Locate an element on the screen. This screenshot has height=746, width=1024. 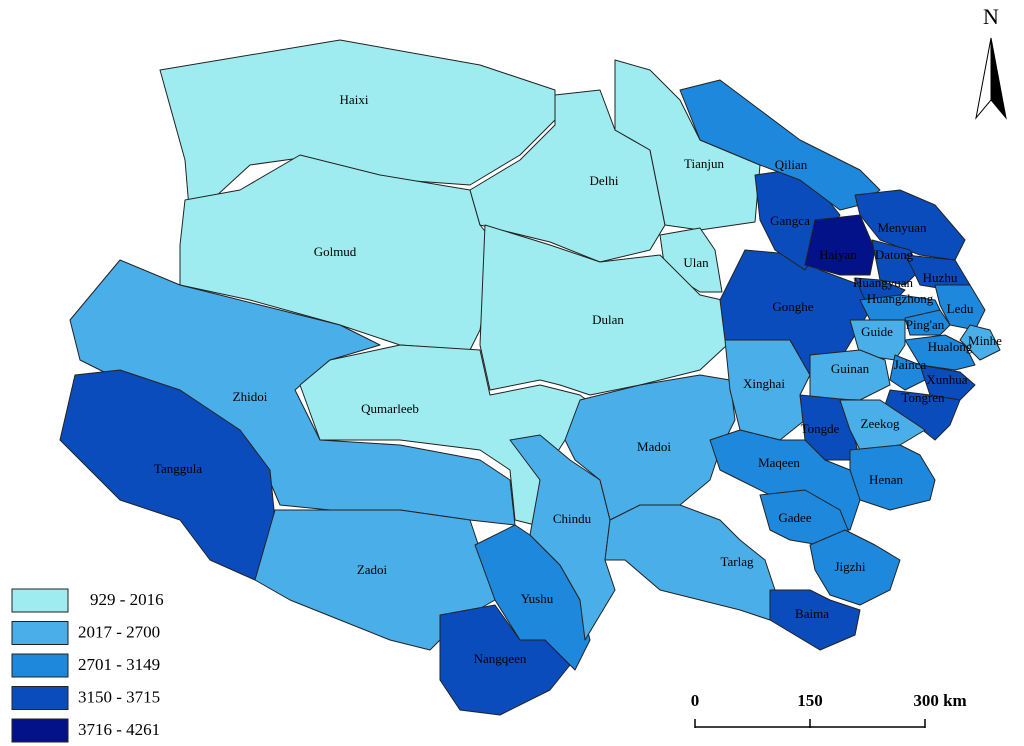
scale-label: 150 is located at coordinates (810, 700).